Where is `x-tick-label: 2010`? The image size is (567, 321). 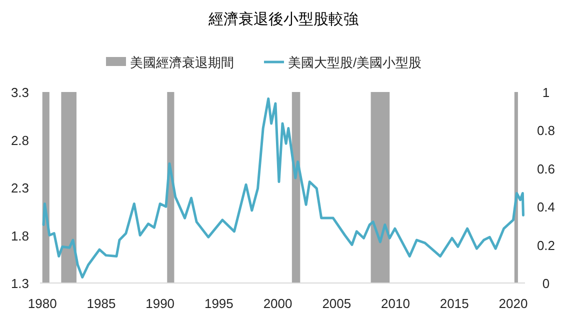 x-tick-label: 2010 is located at coordinates (395, 303).